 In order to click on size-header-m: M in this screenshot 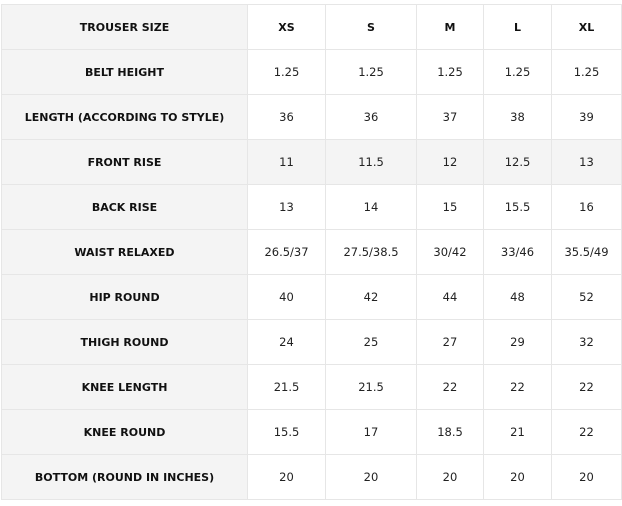, I will do `click(450, 27)`.